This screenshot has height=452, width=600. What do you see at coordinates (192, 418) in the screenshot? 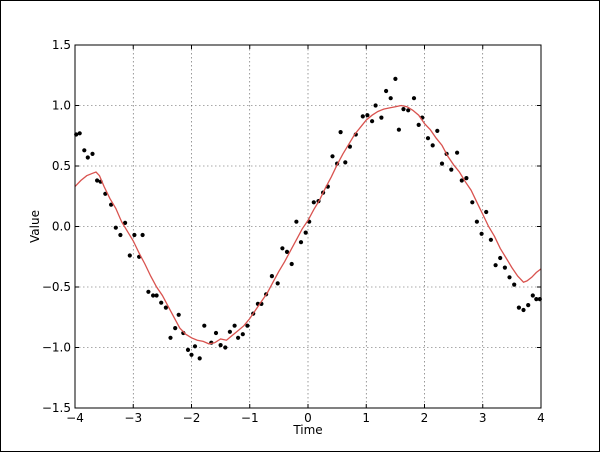
I see `x-tick-label: −2` at bounding box center [192, 418].